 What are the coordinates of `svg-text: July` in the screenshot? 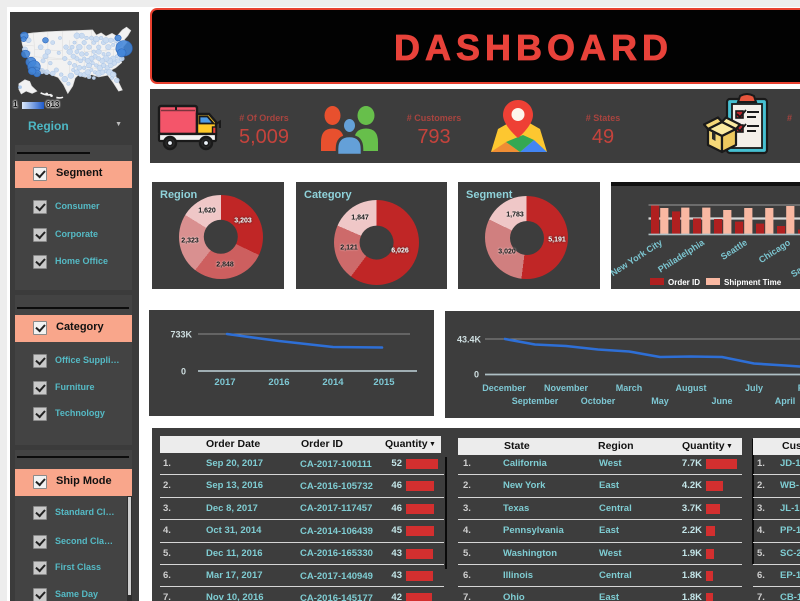 It's located at (754, 388).